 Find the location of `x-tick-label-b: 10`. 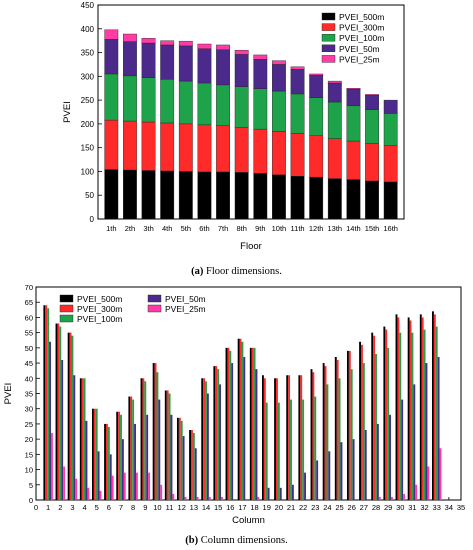

x-tick-label-b: 10 is located at coordinates (157, 507).